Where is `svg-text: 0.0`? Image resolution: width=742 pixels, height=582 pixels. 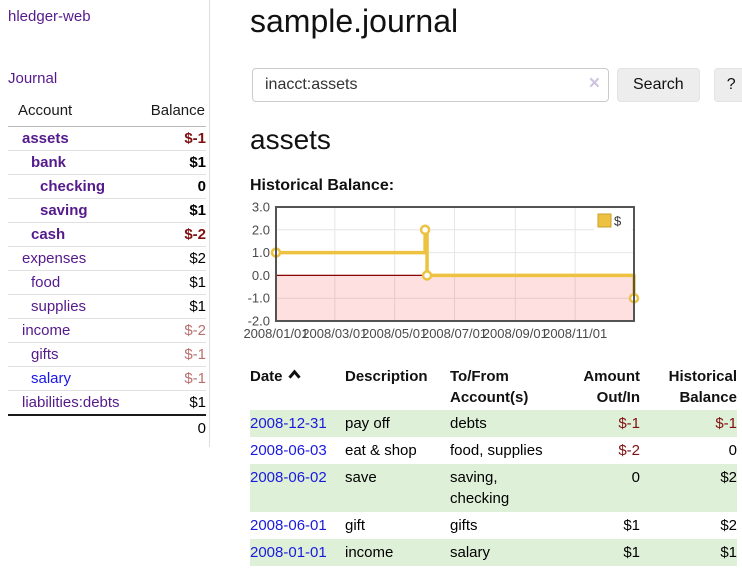 svg-text: 0.0 is located at coordinates (261, 275).